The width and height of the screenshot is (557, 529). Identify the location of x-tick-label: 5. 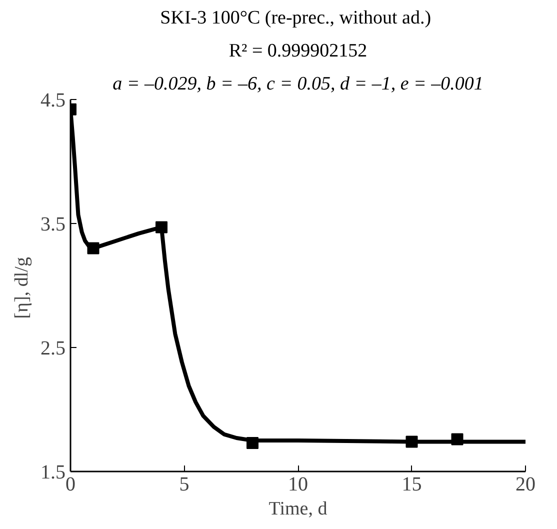
(184, 485).